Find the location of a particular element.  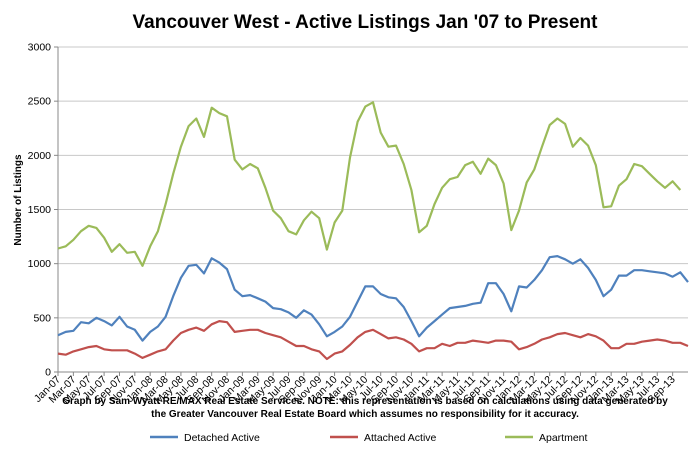

legend-label-apartment: Apartment is located at coordinates (563, 438).